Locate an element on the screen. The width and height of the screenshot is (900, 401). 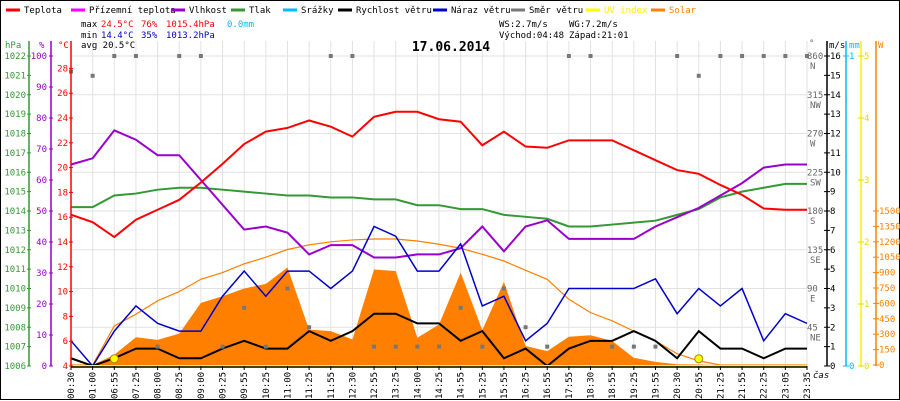
temperature-tick-label: 8 is located at coordinates (65, 317).